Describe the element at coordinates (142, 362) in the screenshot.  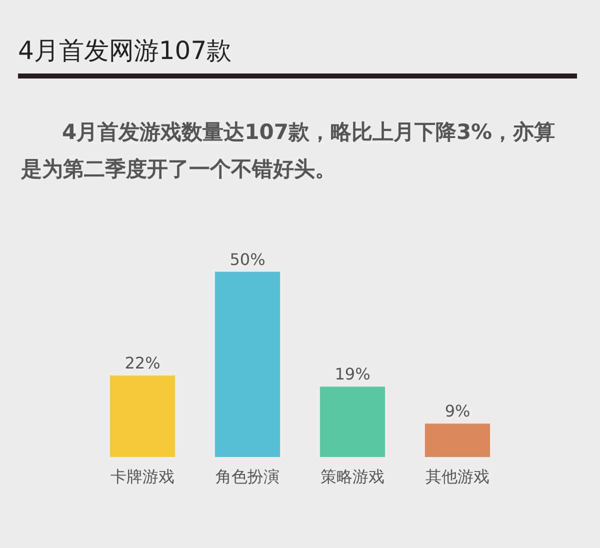
I see `data-label: 22%` at that location.